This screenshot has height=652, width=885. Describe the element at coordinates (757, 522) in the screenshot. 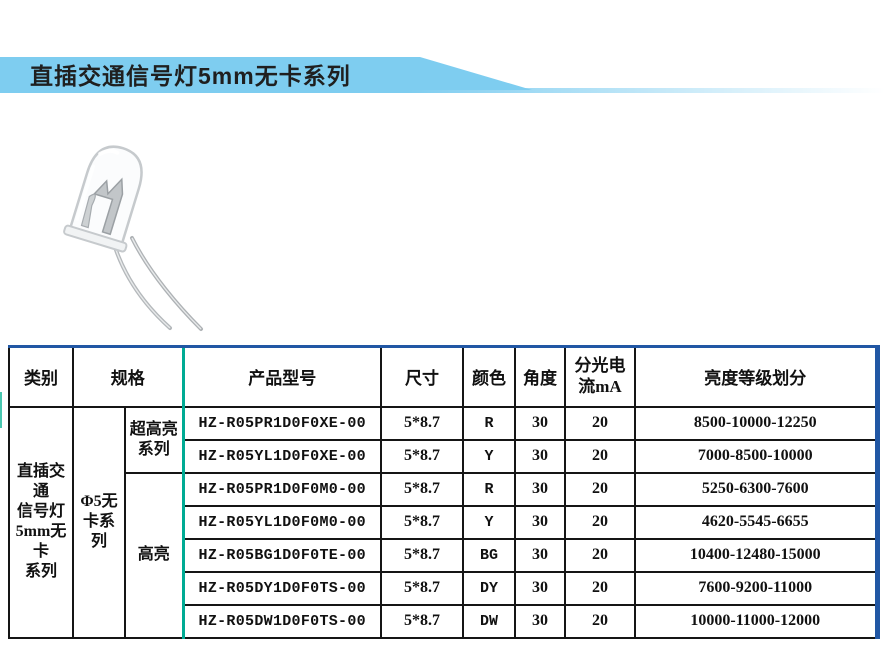

I see `cell-brightness: 4620-5545-6655` at that location.